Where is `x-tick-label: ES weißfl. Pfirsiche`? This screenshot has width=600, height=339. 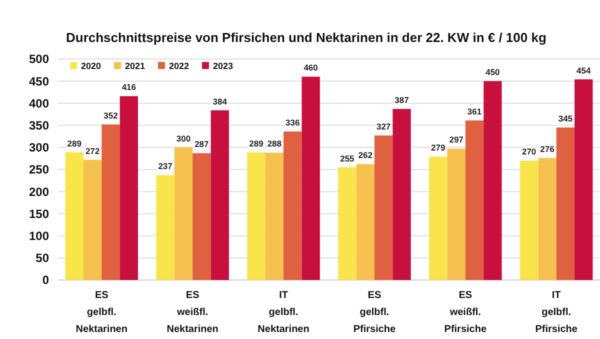
x-tick-label: ES weißfl. Pfirsiche is located at coordinates (465, 312).